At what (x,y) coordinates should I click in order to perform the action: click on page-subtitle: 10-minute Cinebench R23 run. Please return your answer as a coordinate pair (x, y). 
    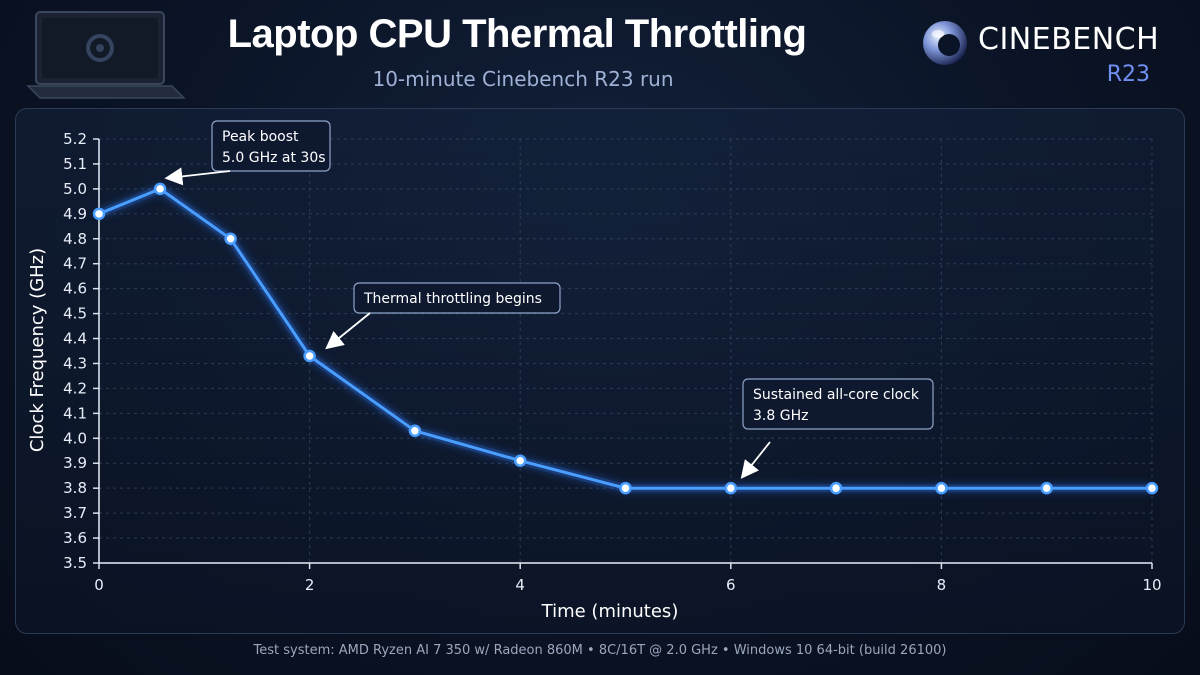
    Looking at the image, I should click on (523, 79).